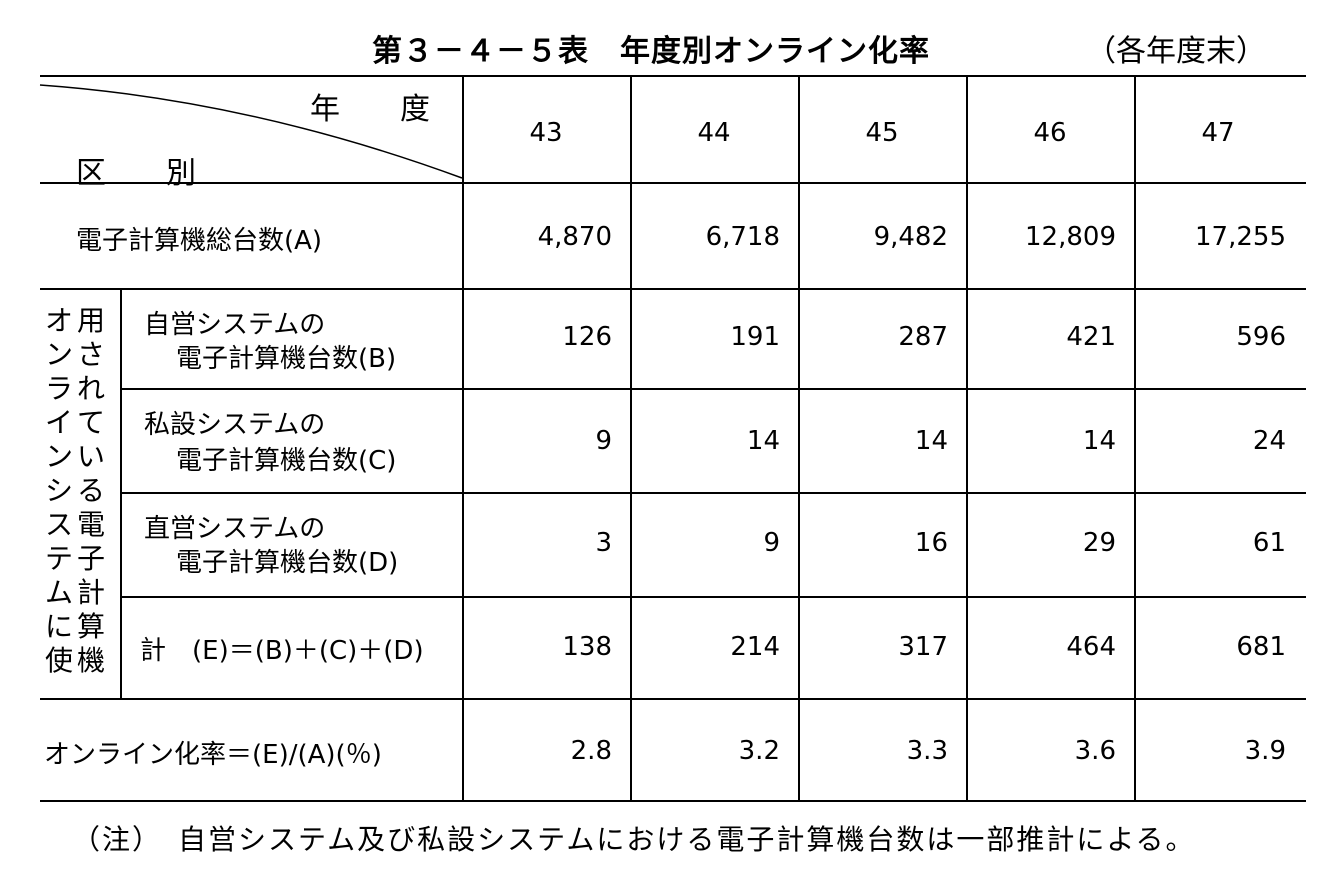 The width and height of the screenshot is (1323, 883). What do you see at coordinates (931, 543) in the screenshot?
I see `row-direct-value-45: 16` at bounding box center [931, 543].